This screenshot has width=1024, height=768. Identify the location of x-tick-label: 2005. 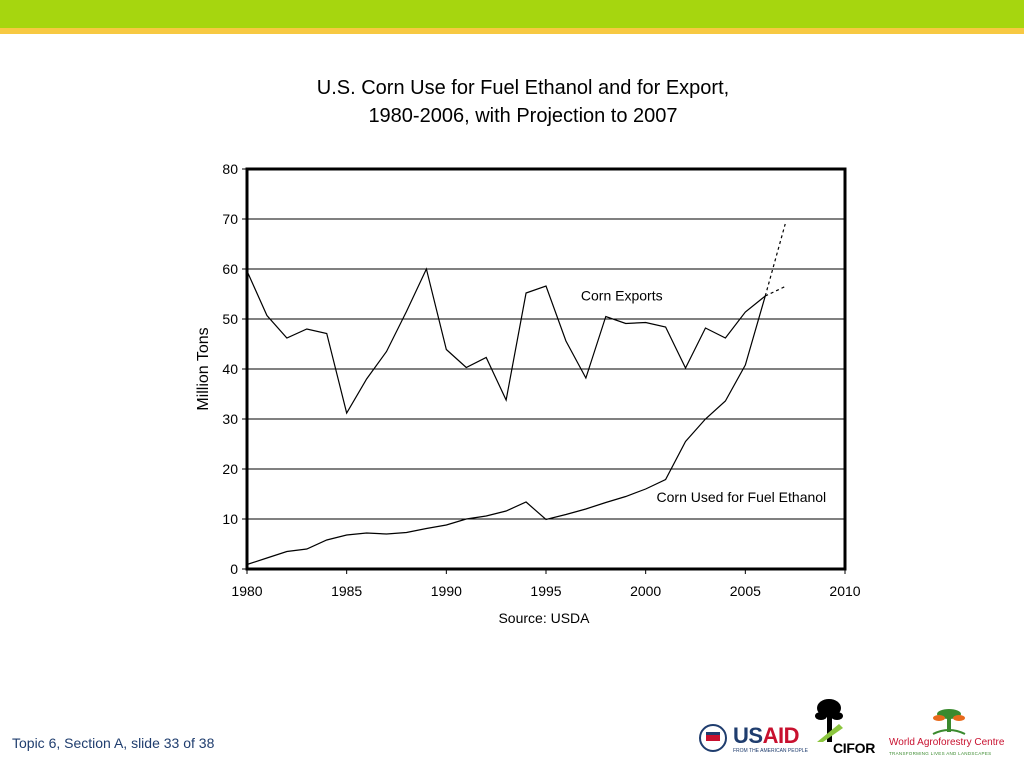
(745, 591).